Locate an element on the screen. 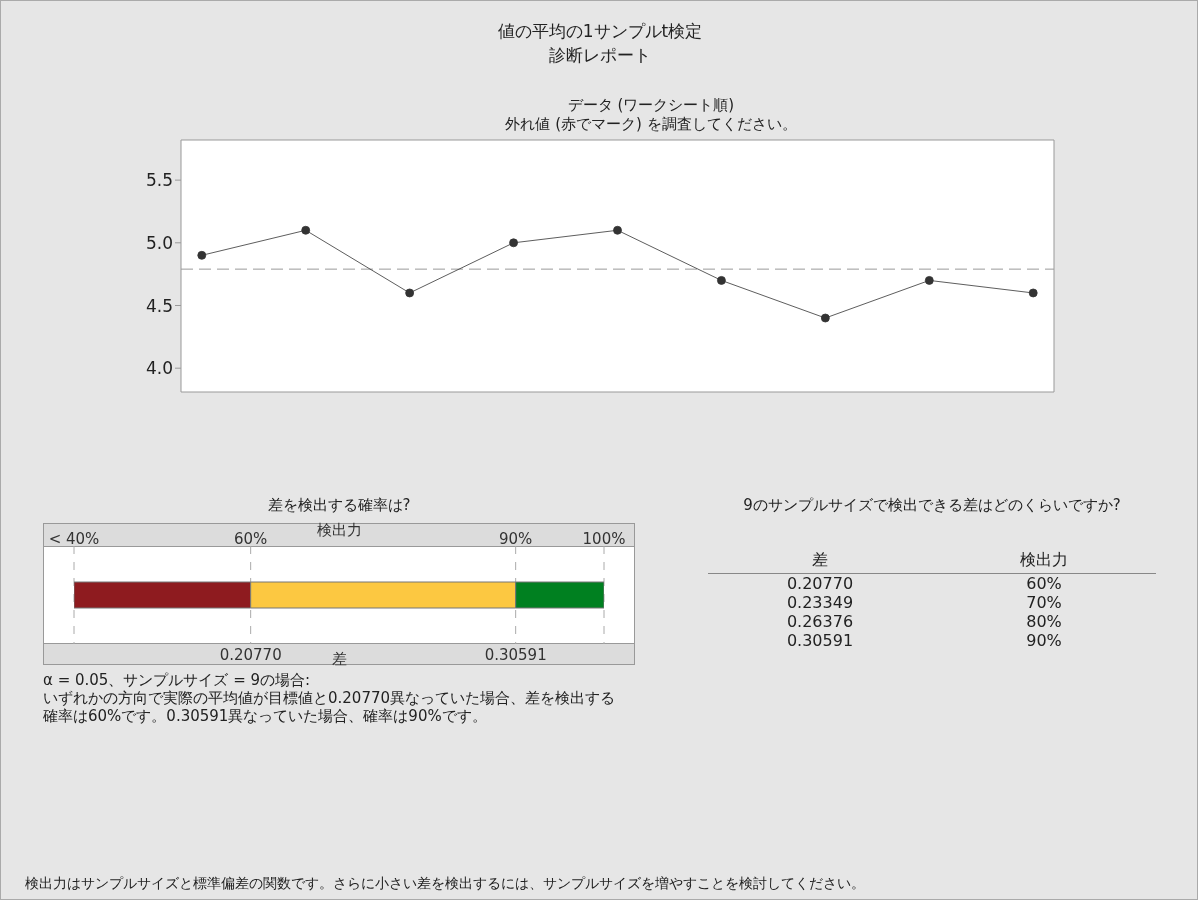 The width and height of the screenshot is (1198, 900). text: 0.20770 is located at coordinates (250, 655).